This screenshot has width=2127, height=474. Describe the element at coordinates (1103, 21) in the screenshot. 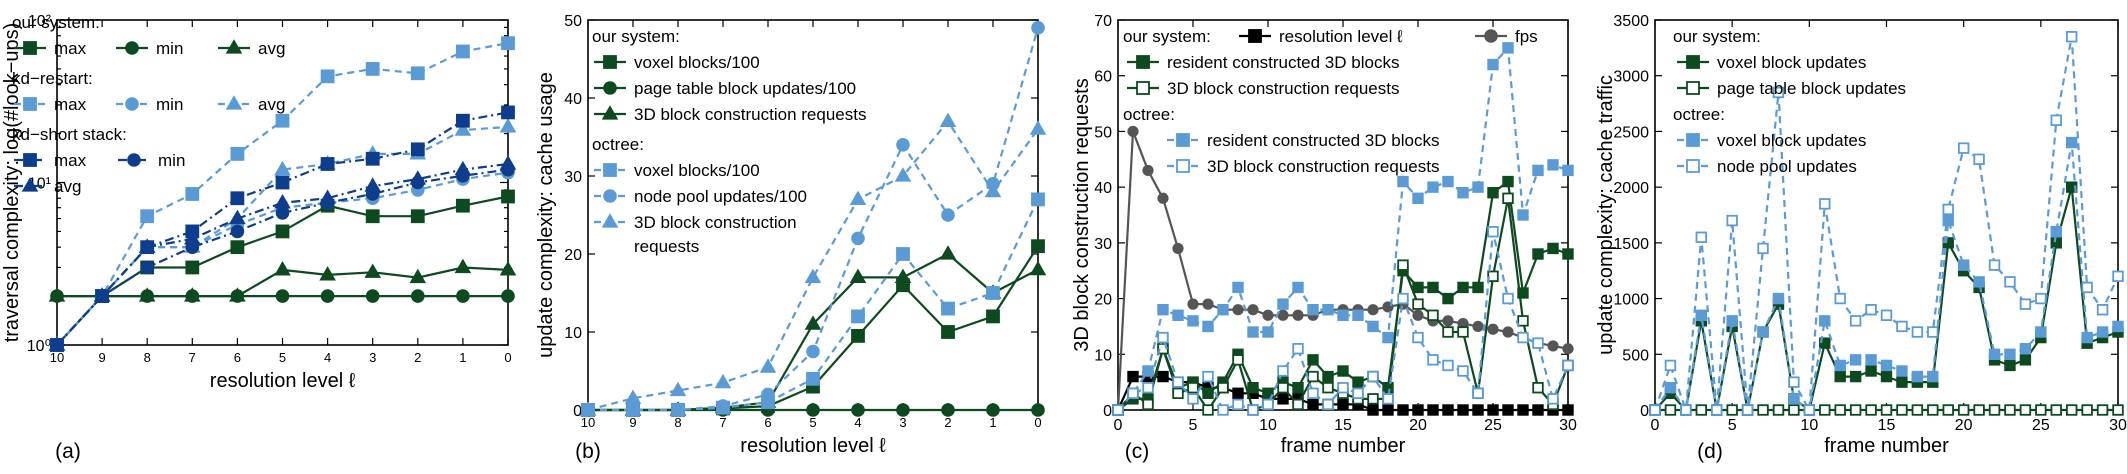

I see `y-tick-label: 70` at that location.